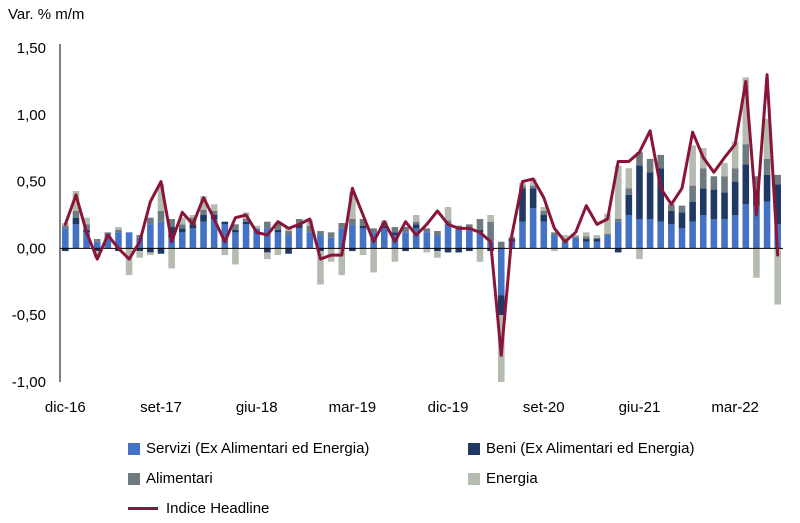 Image resolution: width=800 pixels, height=523 pixels. What do you see at coordinates (134, 478) in the screenshot?
I see `legend-swatch-alimentari` at bounding box center [134, 478].